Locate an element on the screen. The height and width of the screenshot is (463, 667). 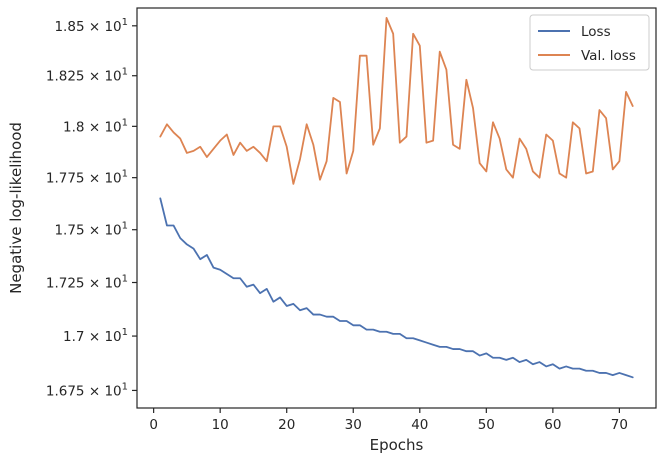
y-tick-label: 1.675 × 10¹ is located at coordinates (87, 390).